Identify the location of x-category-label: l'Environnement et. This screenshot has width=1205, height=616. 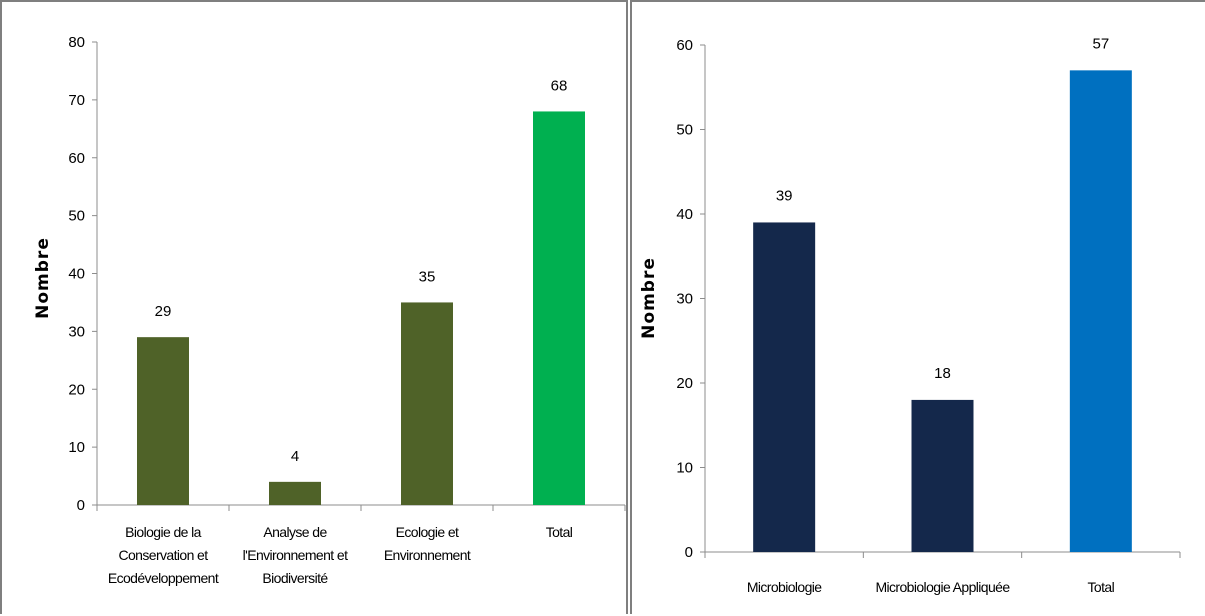
(295, 555).